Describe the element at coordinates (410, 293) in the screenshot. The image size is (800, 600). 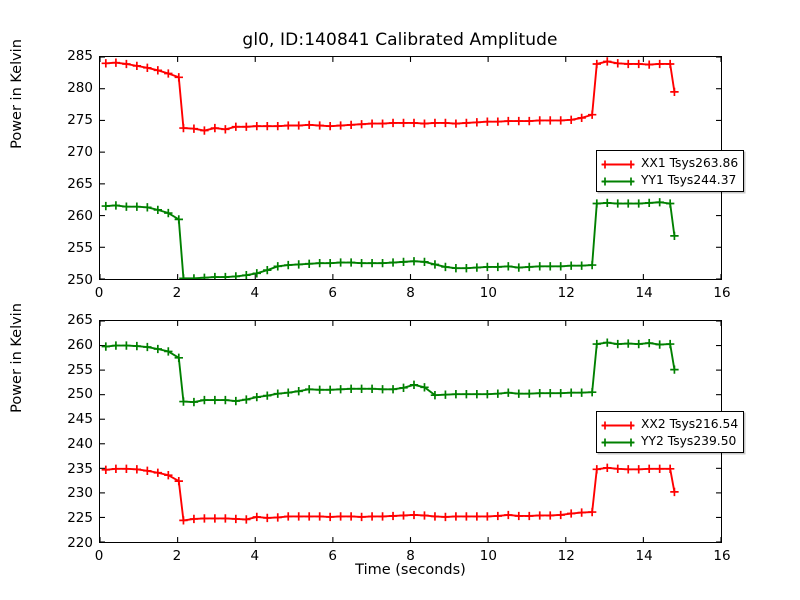
I see `x-tick-label: 8` at that location.